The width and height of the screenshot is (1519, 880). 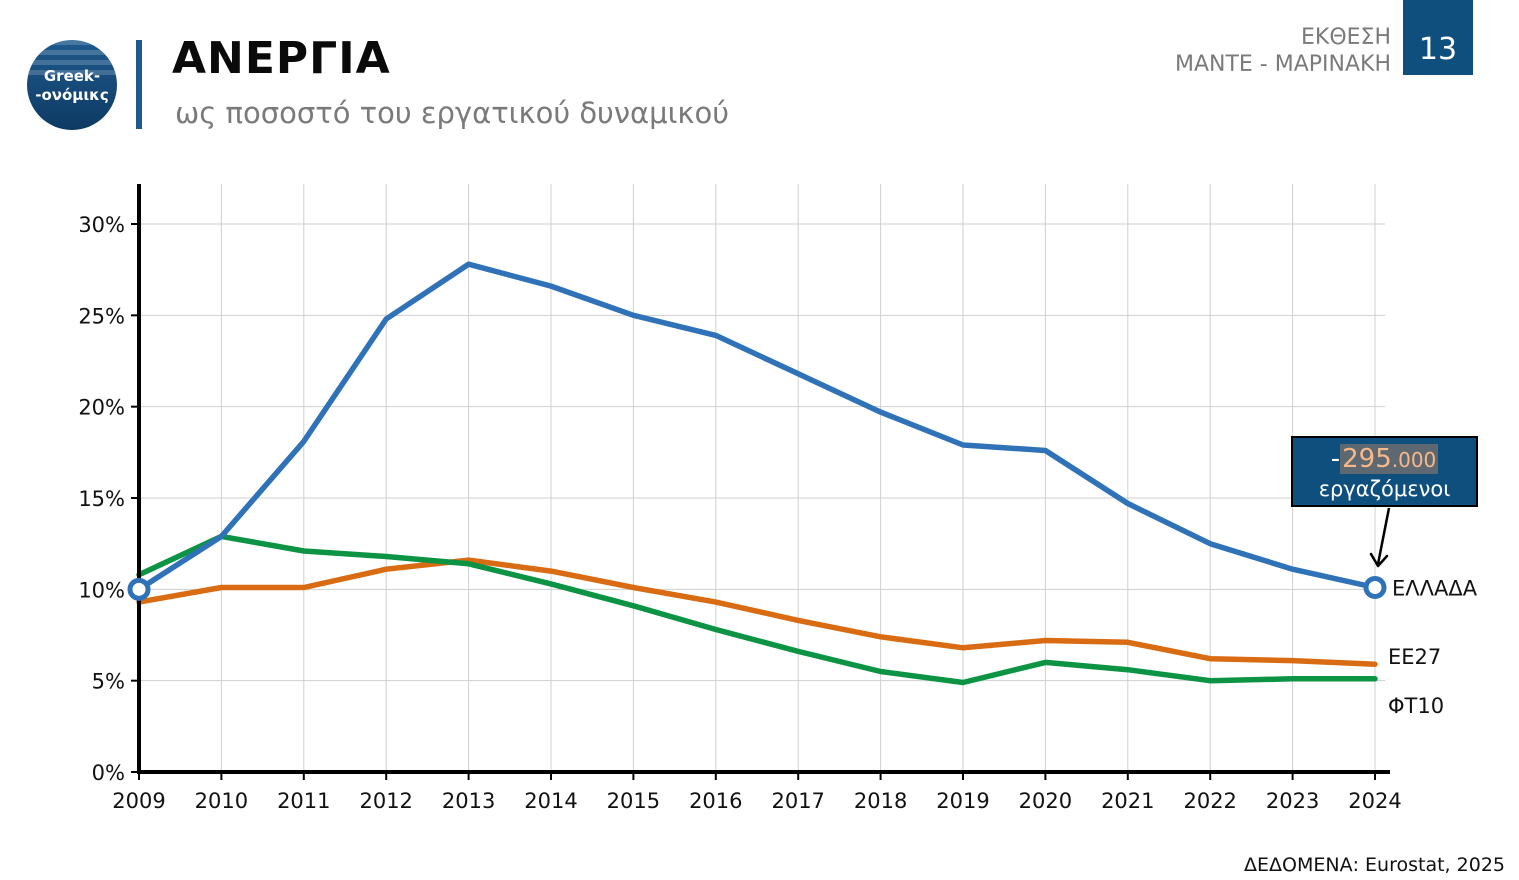 What do you see at coordinates (550, 801) in the screenshot?
I see `x-tick-label-2014: 2014` at bounding box center [550, 801].